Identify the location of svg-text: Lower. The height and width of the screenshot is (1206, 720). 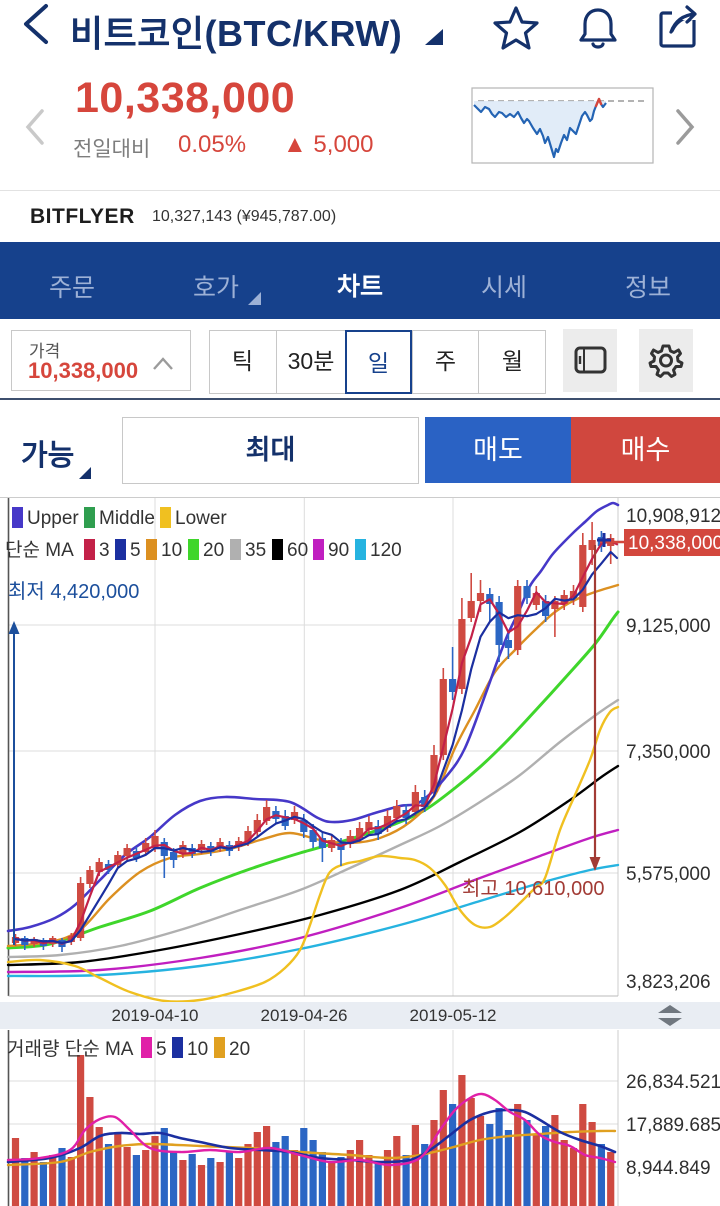
(201, 518).